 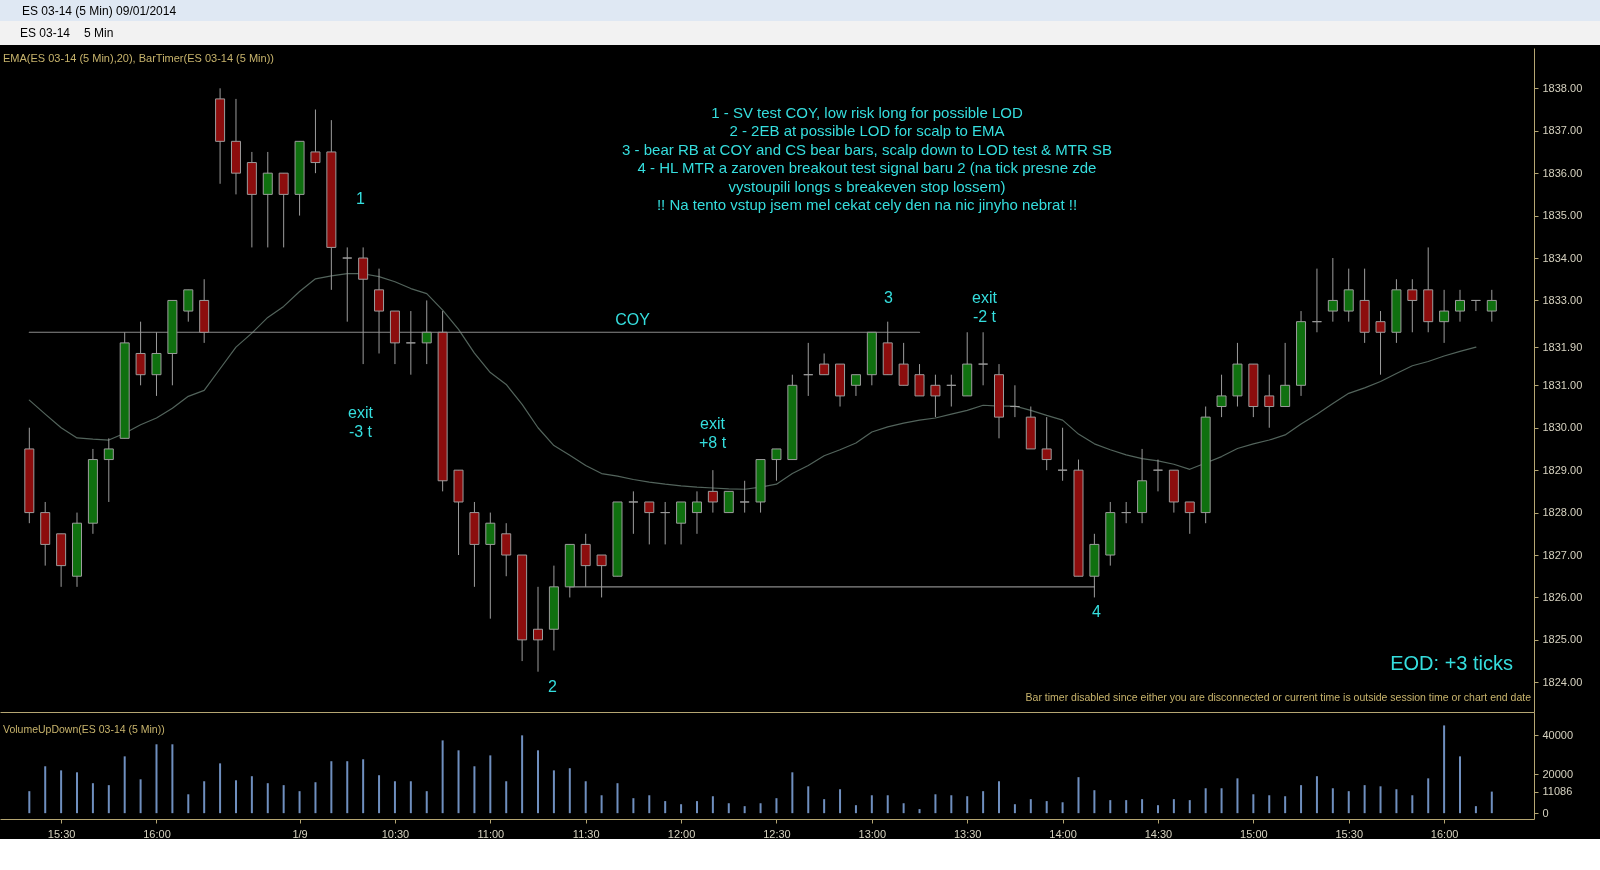 I want to click on chart-title: ES 03-14 (5 Min) 09/01/2014, so click(x=99, y=11).